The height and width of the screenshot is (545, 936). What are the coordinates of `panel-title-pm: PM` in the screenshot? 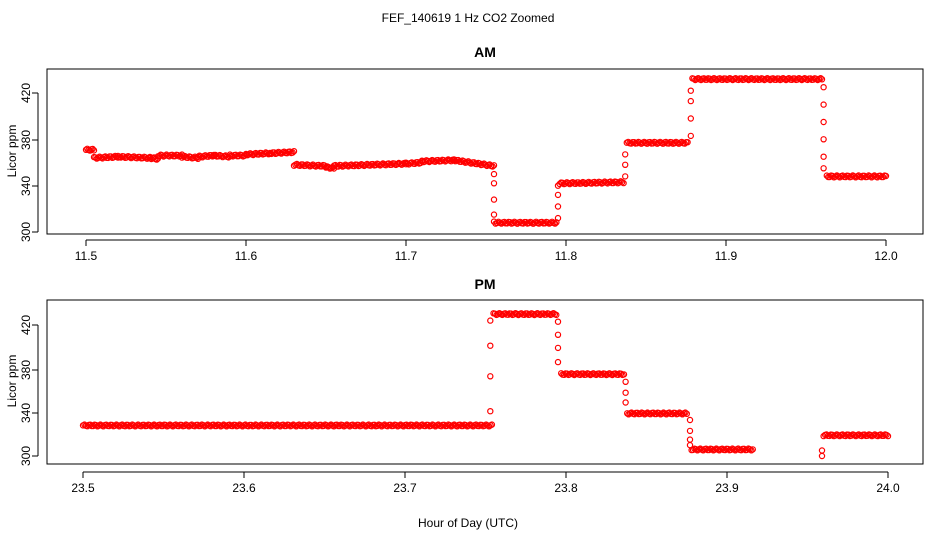 It's located at (485, 284).